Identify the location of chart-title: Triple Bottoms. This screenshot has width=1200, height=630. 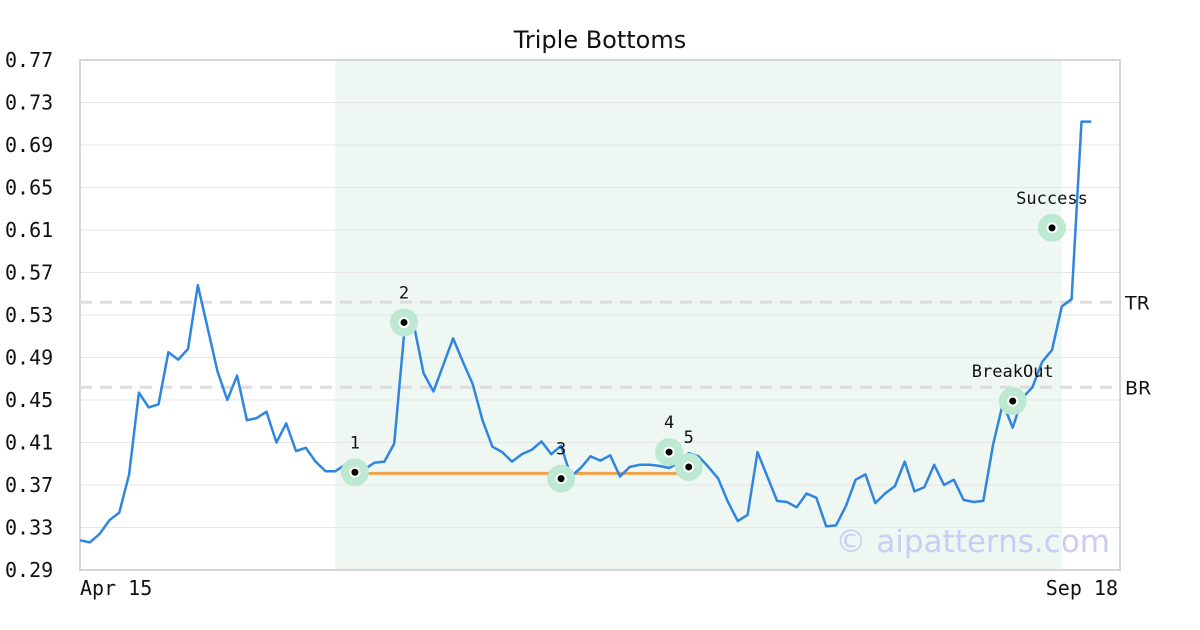
(600, 40).